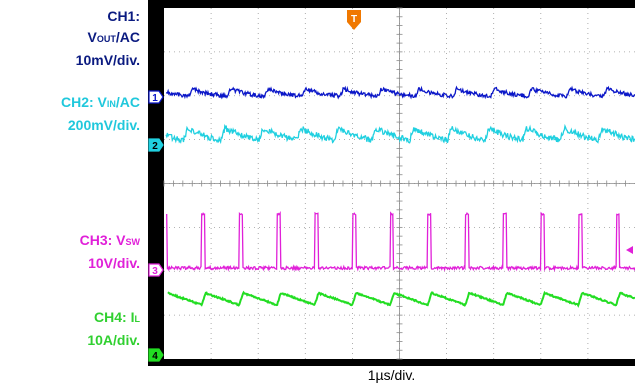 The height and width of the screenshot is (389, 635). What do you see at coordinates (113, 340) in the screenshot?
I see `ch4-scale: 10A/div.` at bounding box center [113, 340].